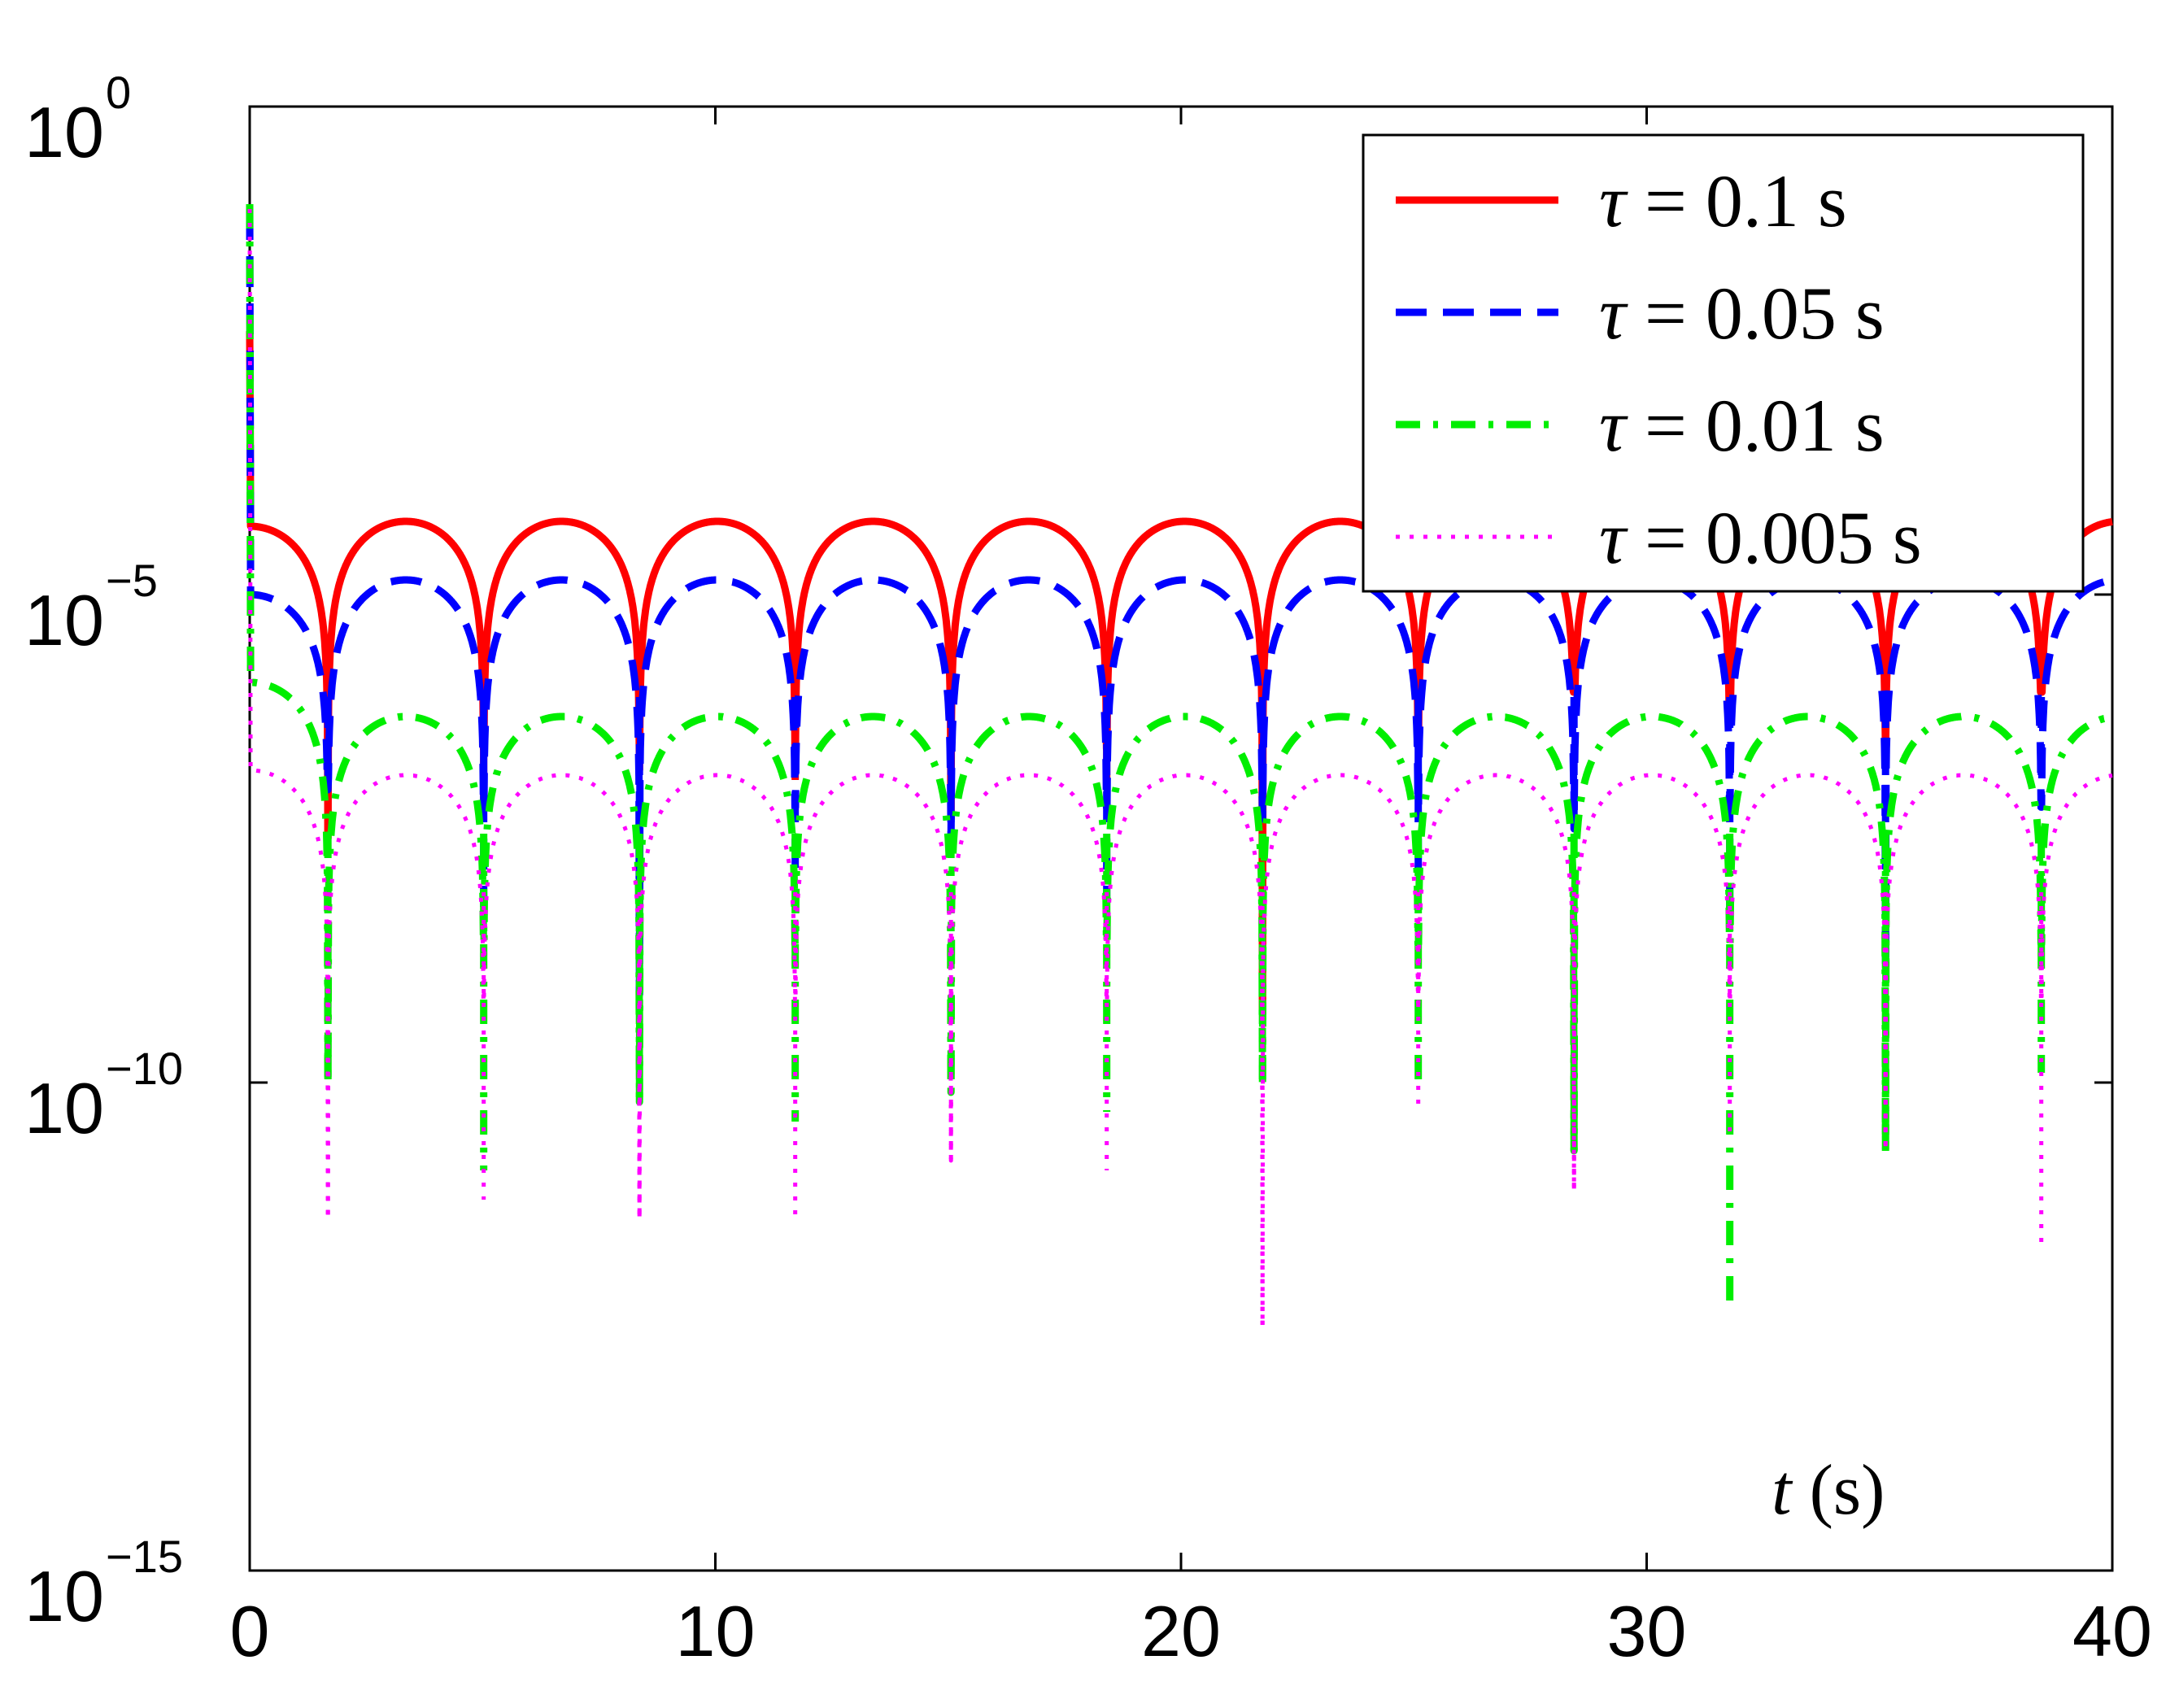 This screenshot has width=2179, height=1708. I want to click on legend-label: τ = 0.01 s, so click(1742, 425).